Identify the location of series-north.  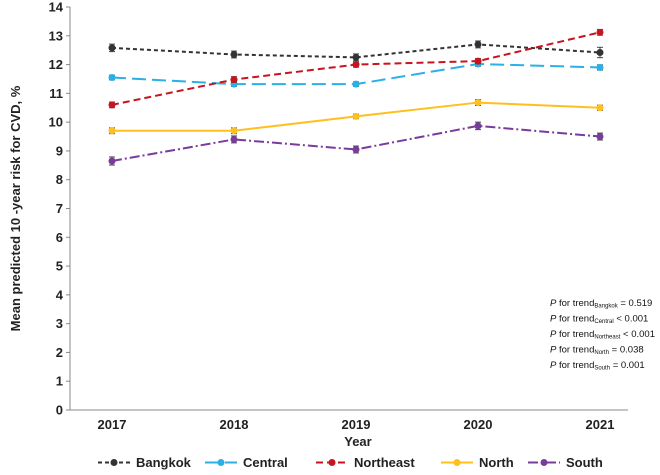
(356, 117).